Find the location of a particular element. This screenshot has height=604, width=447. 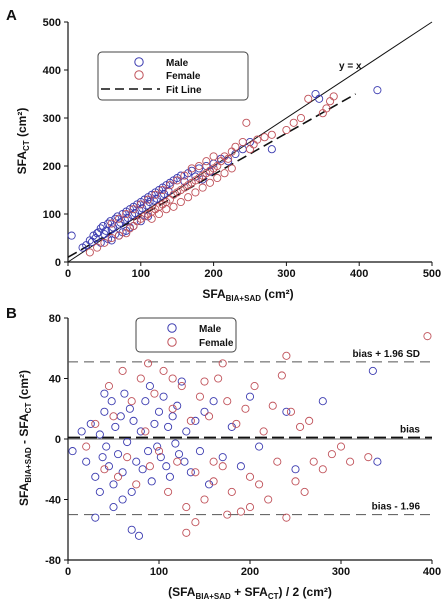

panel-b-legend-female-marker is located at coordinates (172, 342).